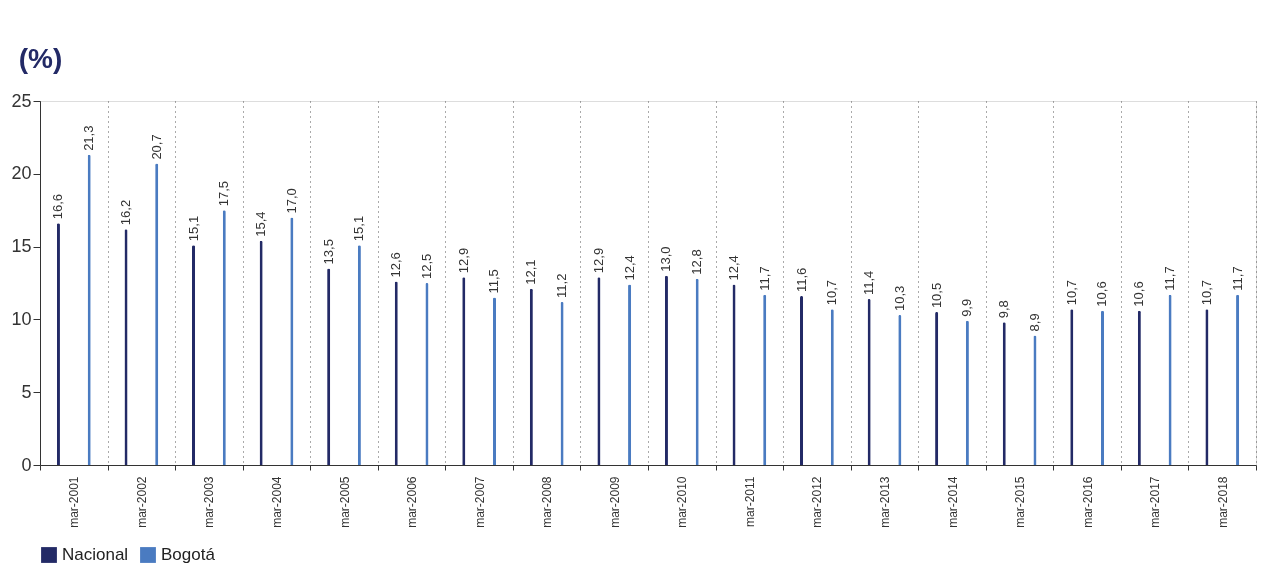 The image size is (1269, 571). I want to click on data-label: 17,0, so click(291, 201).